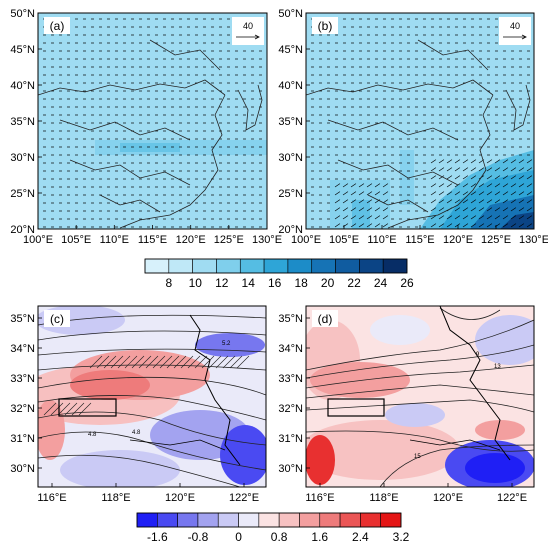  What do you see at coordinates (275, 283) in the screenshot?
I see `colorbar-top-label: 16` at bounding box center [275, 283].